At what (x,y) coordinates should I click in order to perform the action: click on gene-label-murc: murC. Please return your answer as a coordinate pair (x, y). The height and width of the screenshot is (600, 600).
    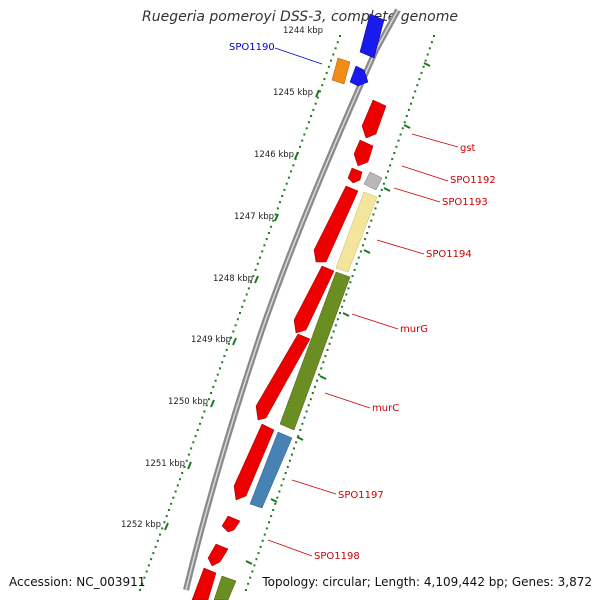
    Looking at the image, I should click on (385, 408).